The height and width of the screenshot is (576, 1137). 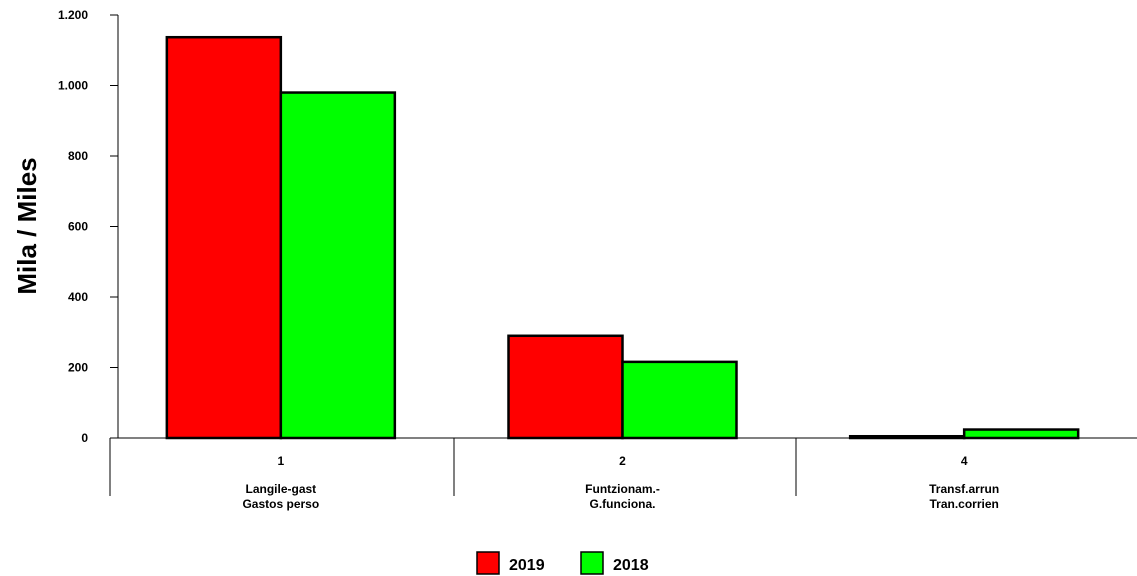 What do you see at coordinates (84, 438) in the screenshot?
I see `y-tick-label: 0` at bounding box center [84, 438].